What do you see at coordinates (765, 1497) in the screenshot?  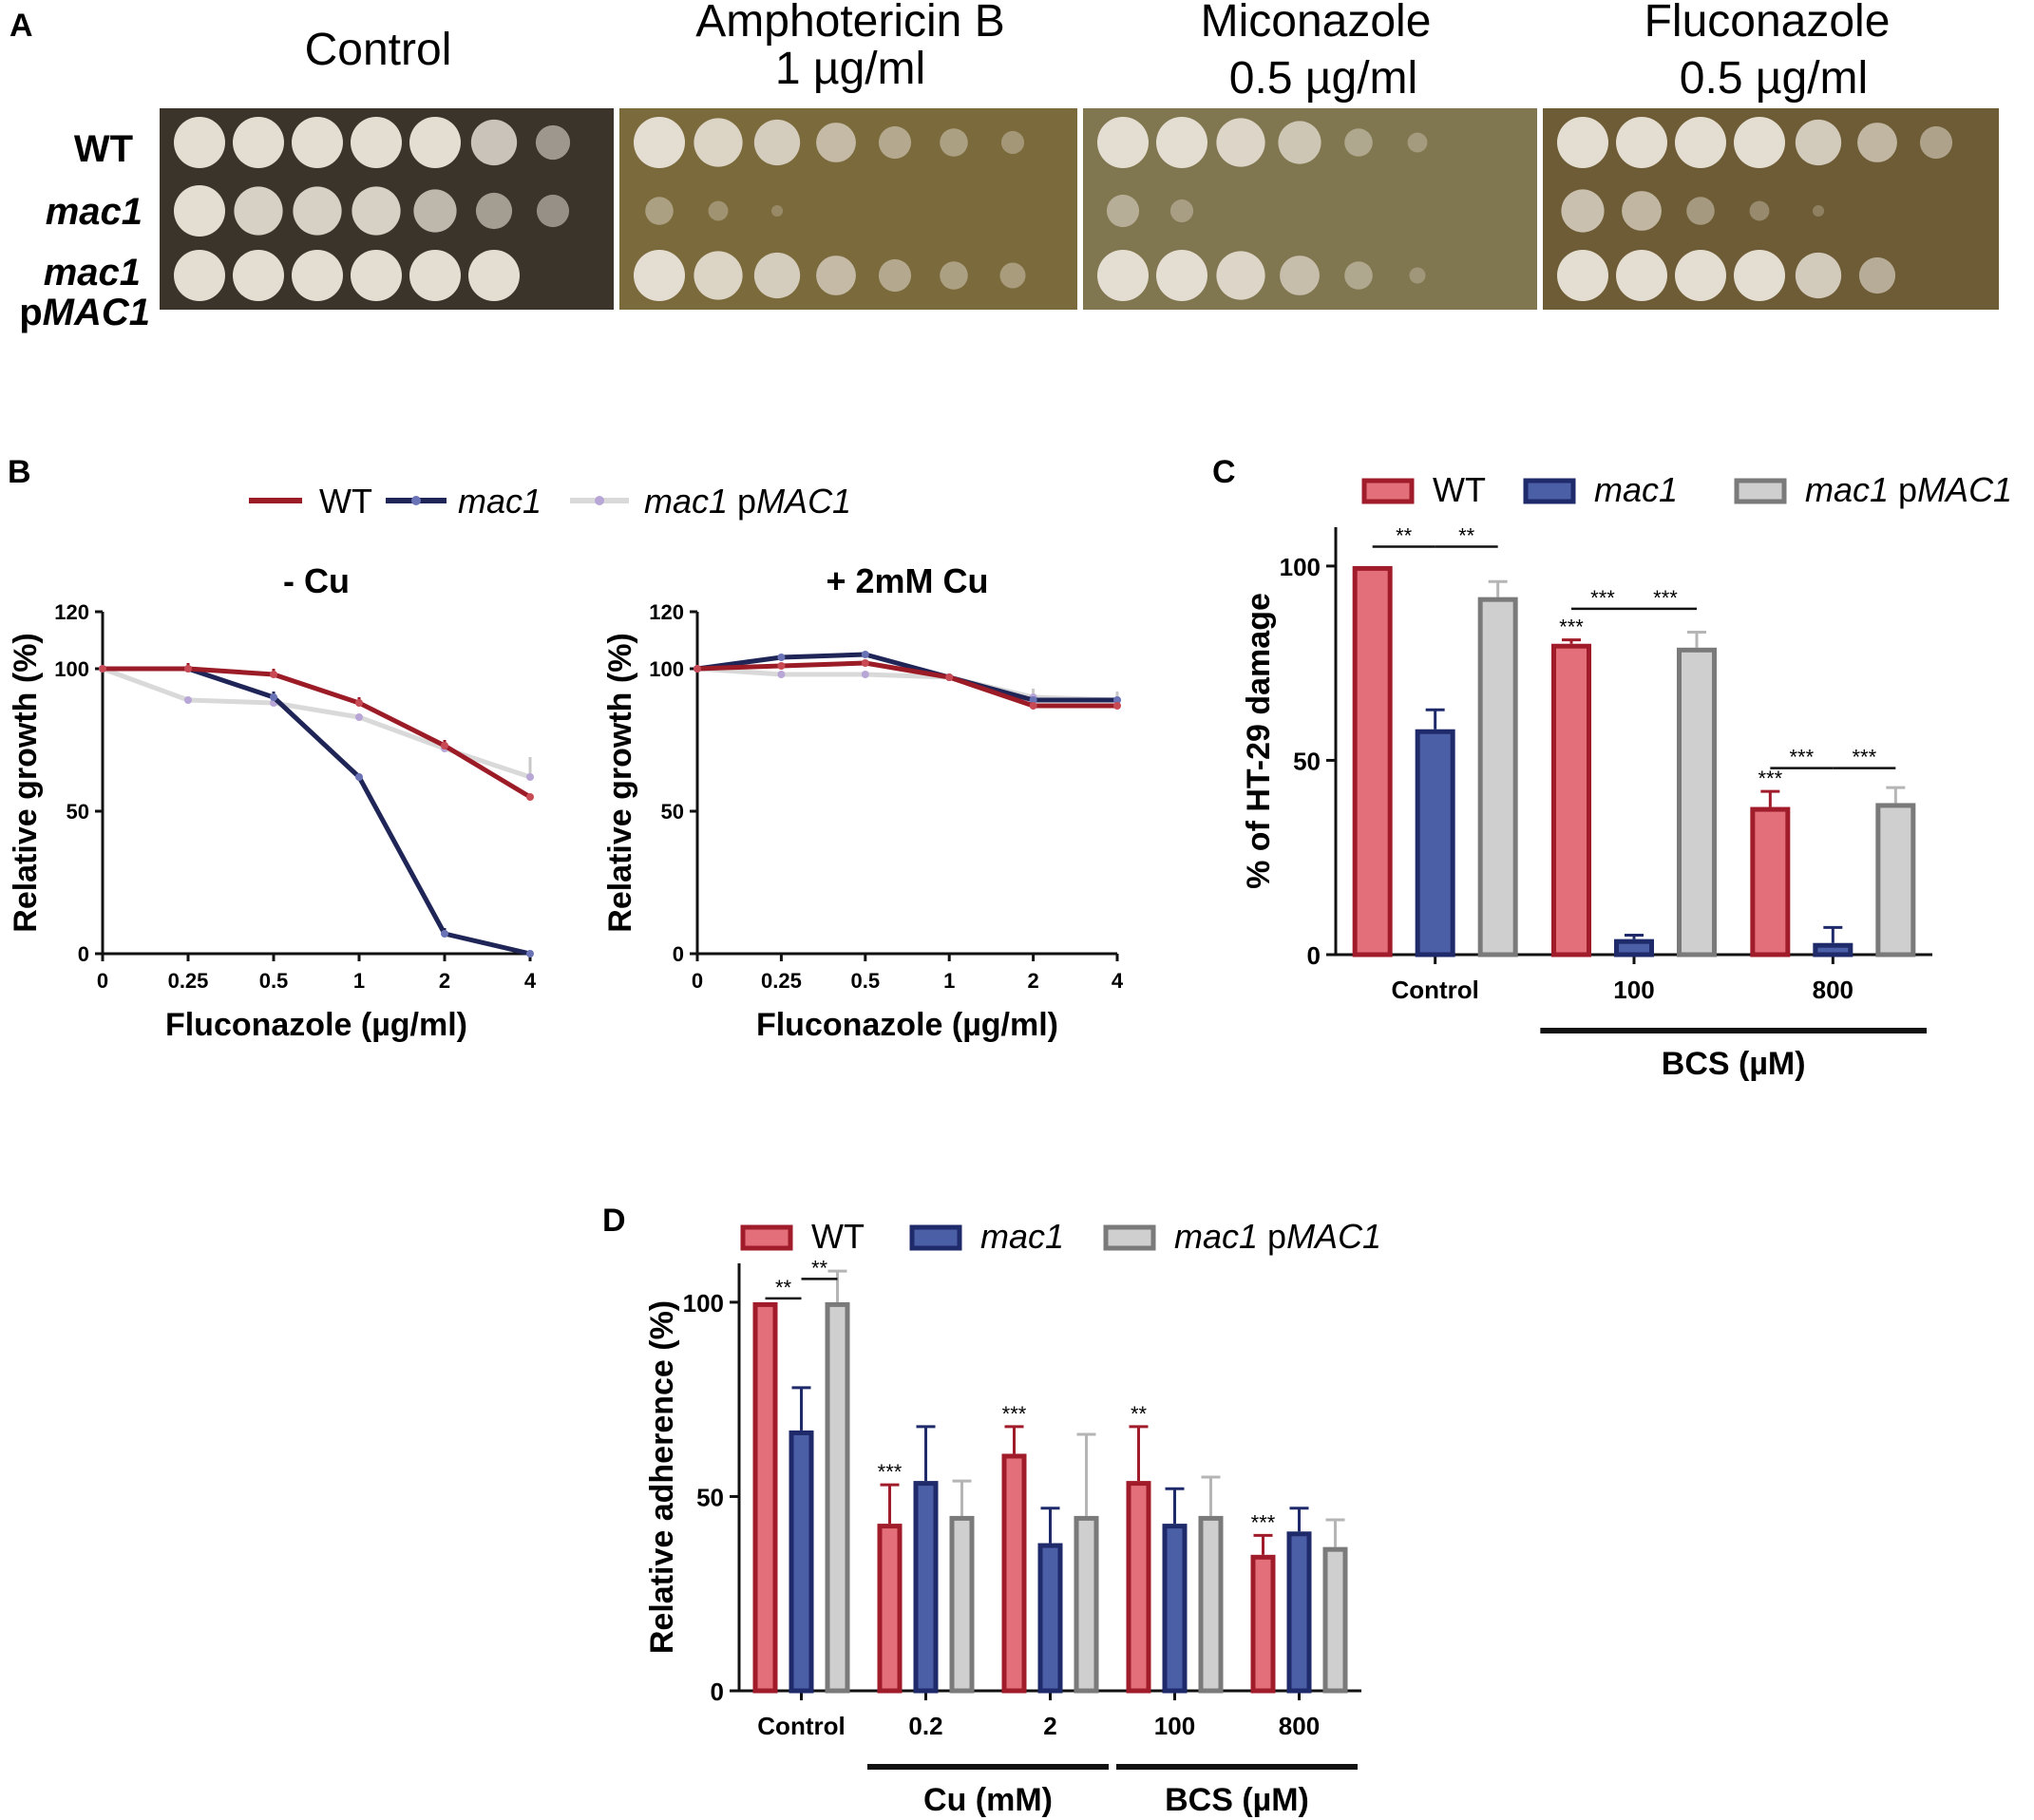 I see `bar-WT-Control` at bounding box center [765, 1497].